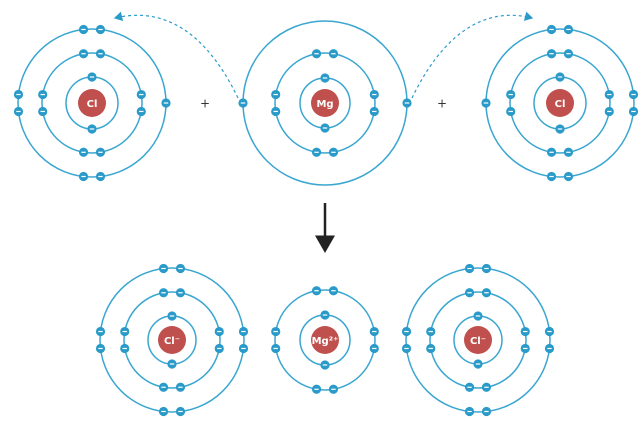 The height and width of the screenshot is (421, 644). I want to click on nucleus-label: Mg²⁺, so click(325, 341).